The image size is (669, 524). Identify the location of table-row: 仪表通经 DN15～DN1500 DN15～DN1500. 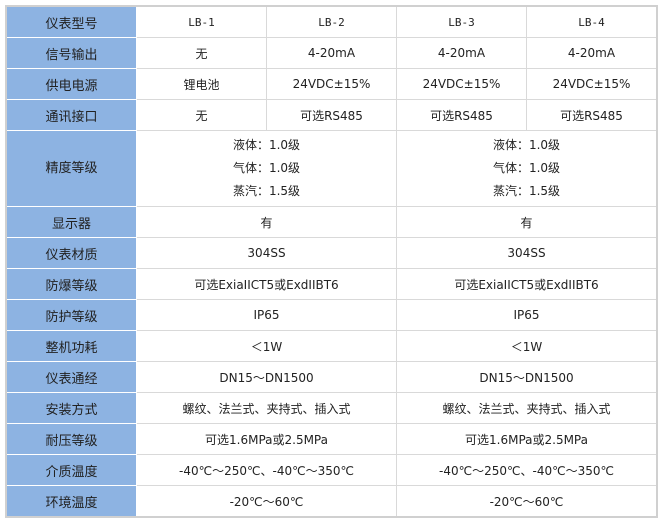
(331, 377).